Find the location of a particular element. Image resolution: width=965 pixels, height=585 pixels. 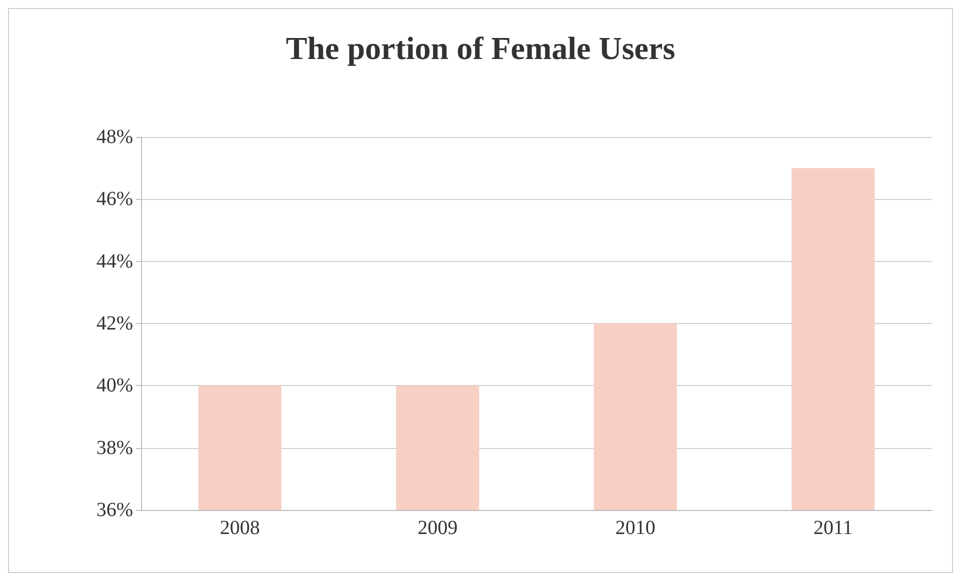

x-tick-label: 2011 is located at coordinates (833, 528).